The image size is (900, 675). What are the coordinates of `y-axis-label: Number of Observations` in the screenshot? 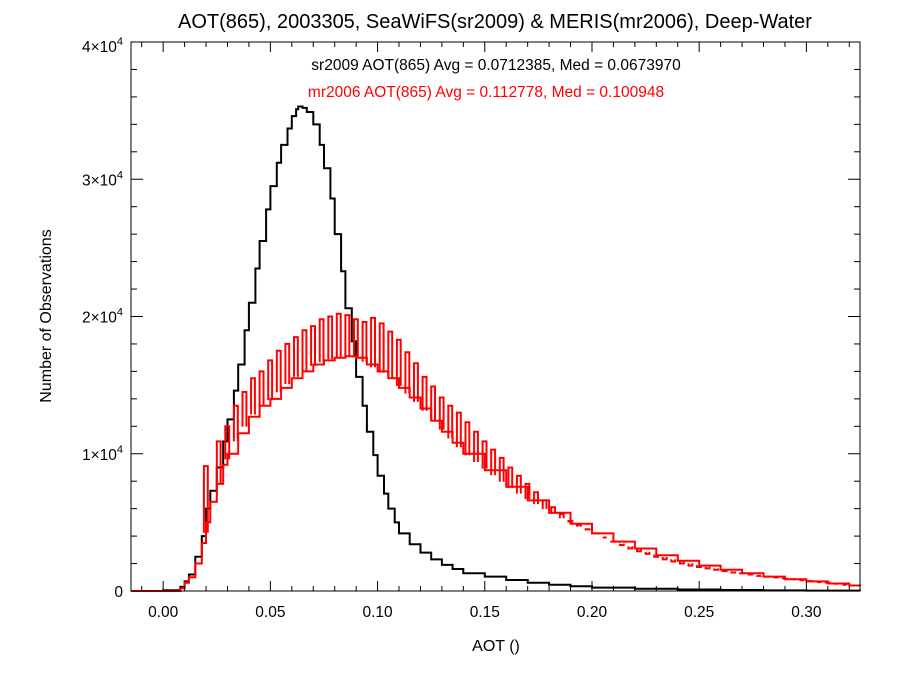 It's located at (46, 315).